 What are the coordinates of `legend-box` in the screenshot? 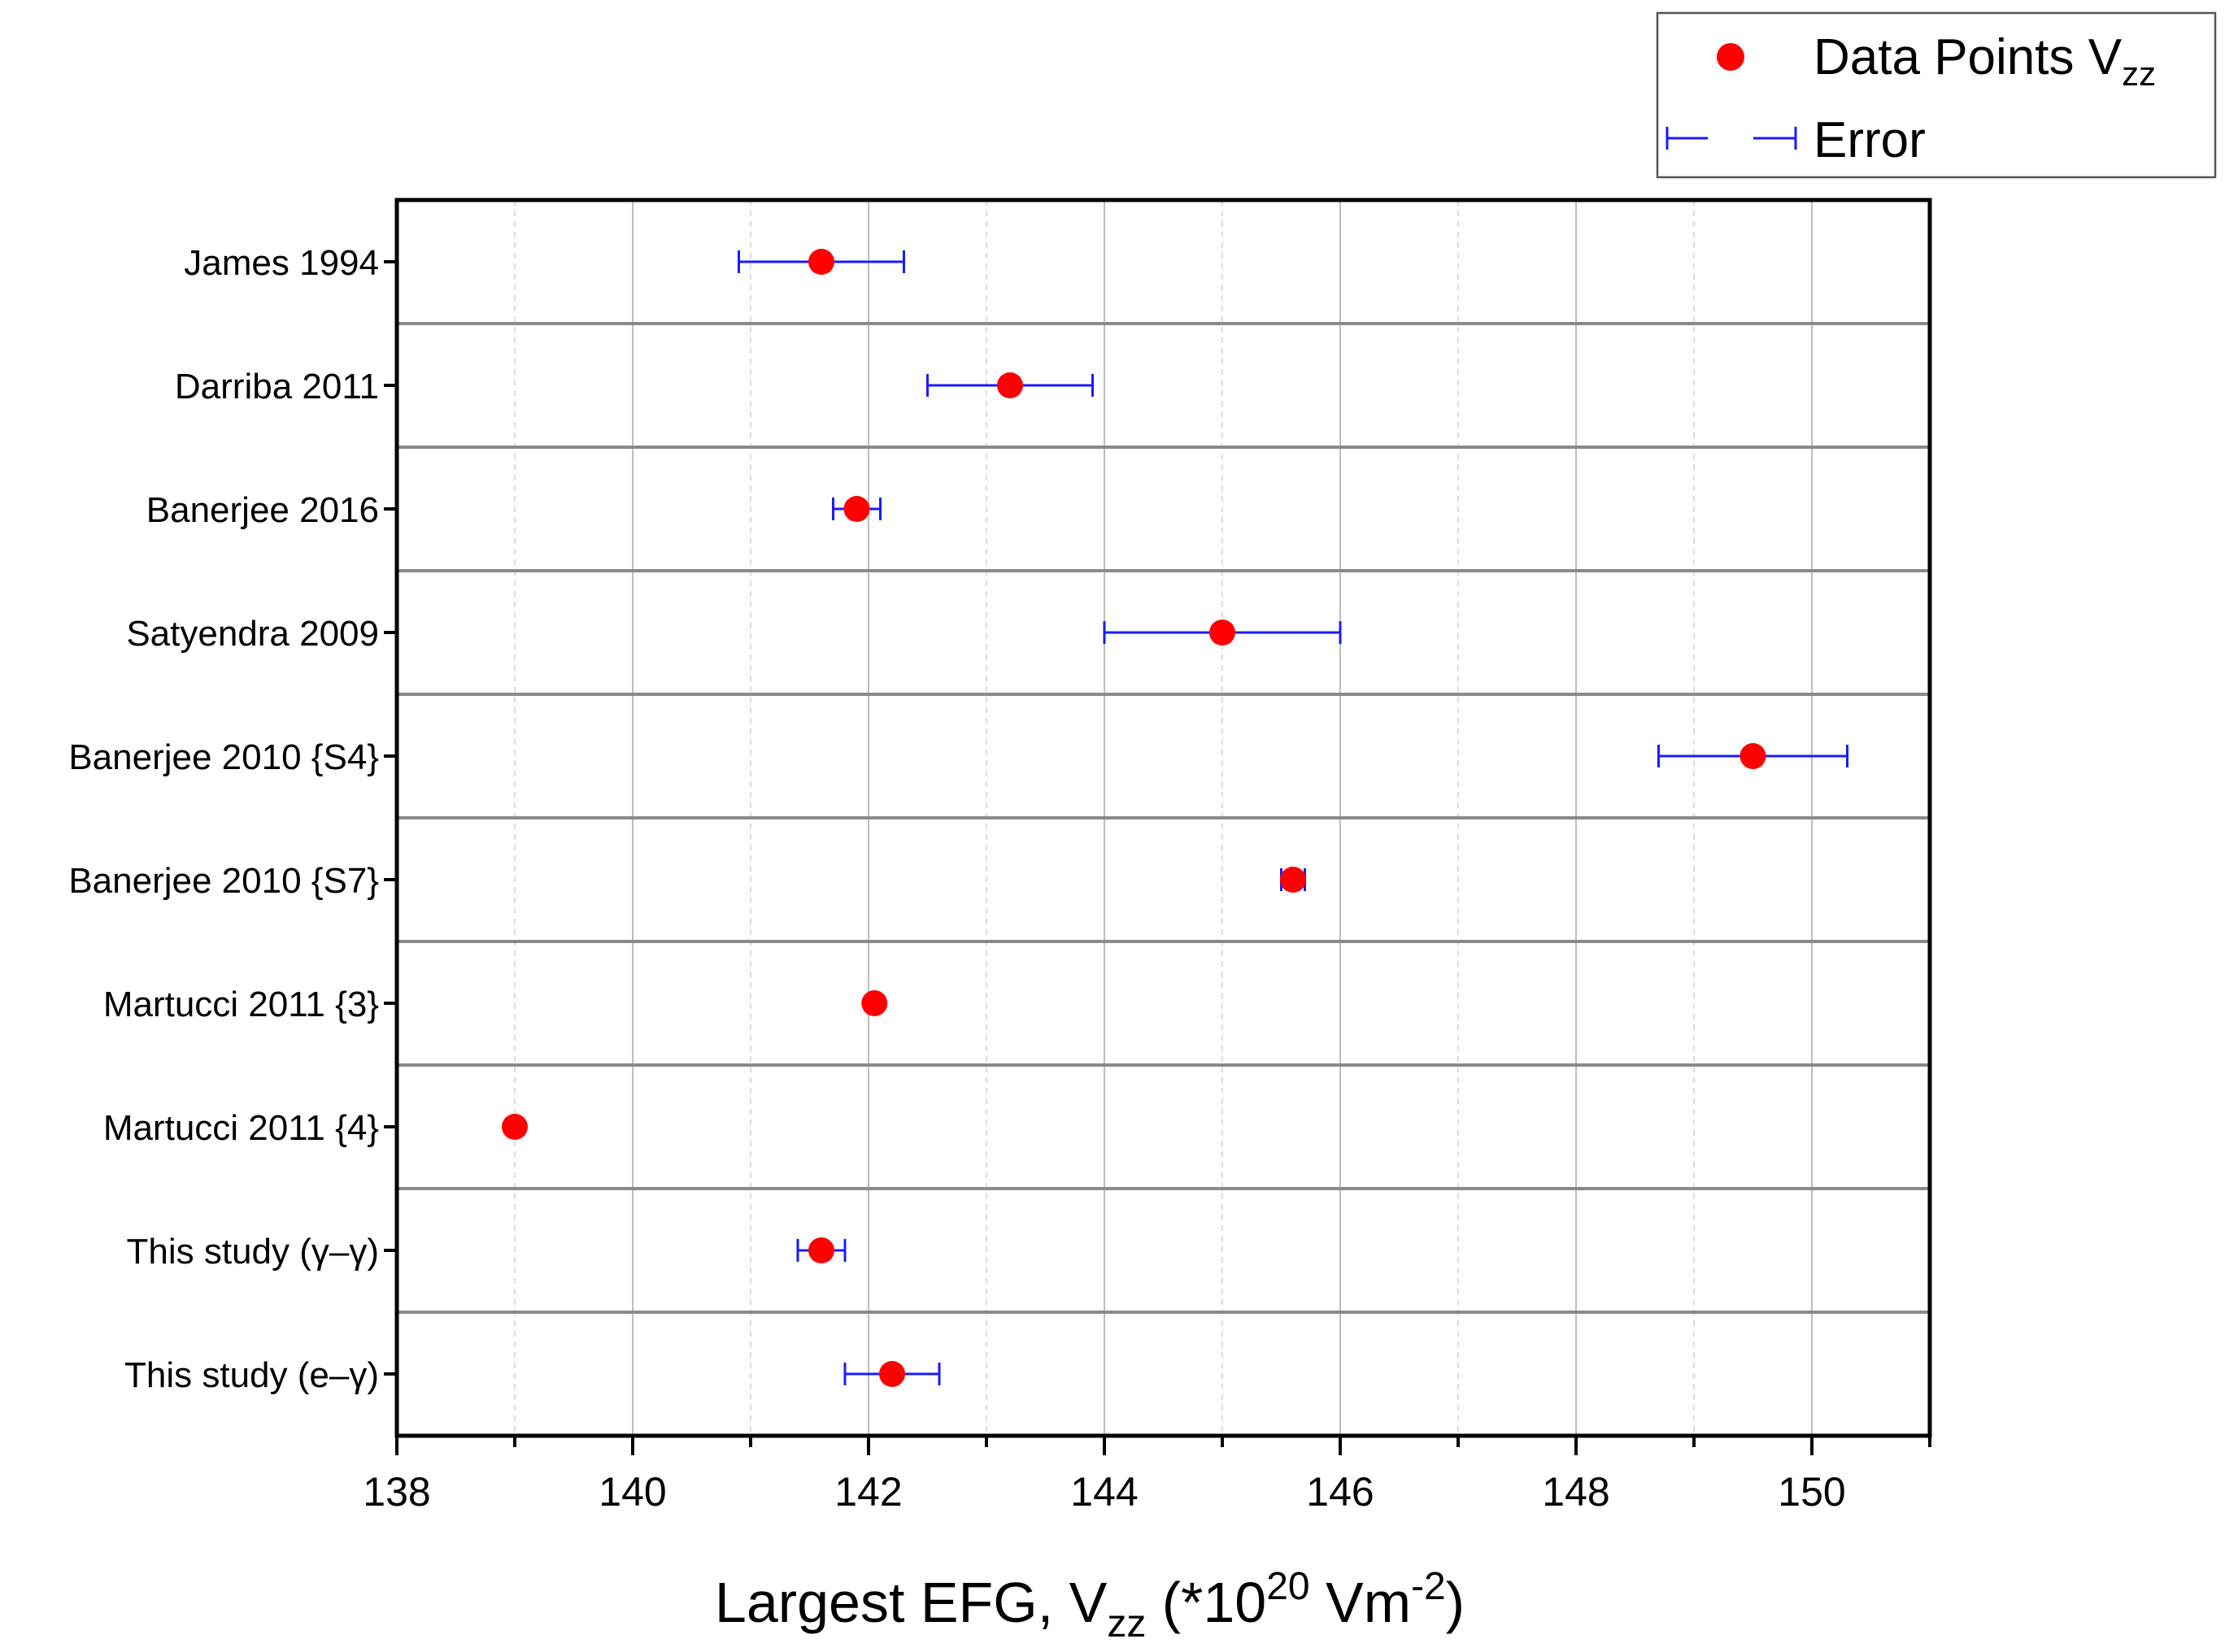 It's located at (1936, 95).